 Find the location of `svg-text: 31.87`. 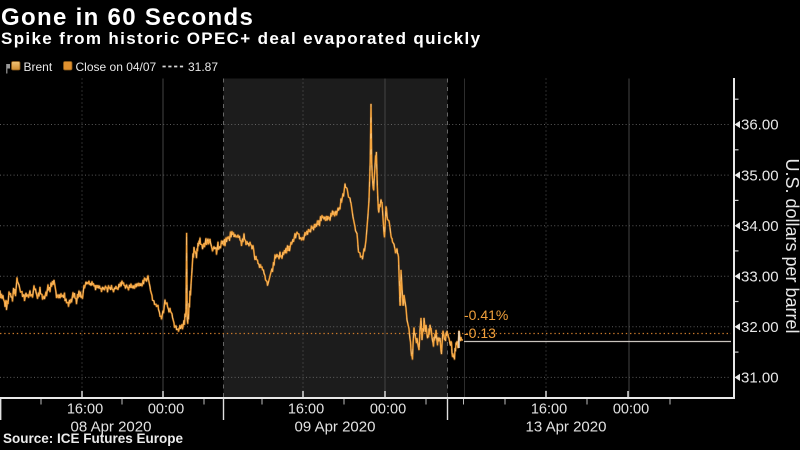

svg-text: 31.87 is located at coordinates (203, 67).